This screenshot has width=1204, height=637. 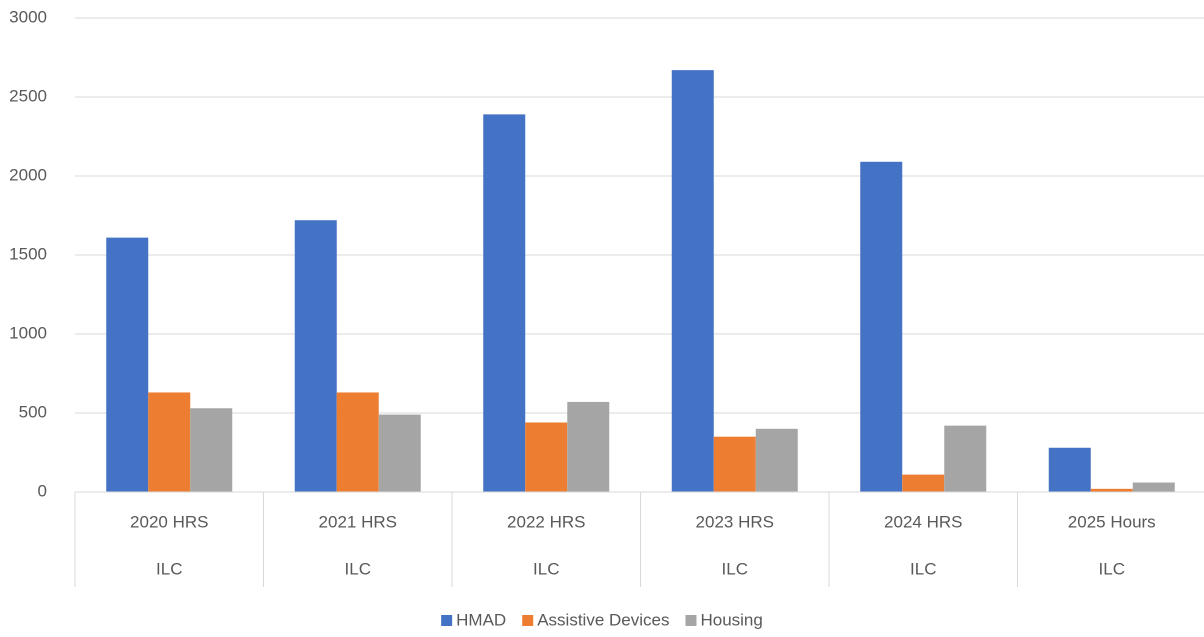 What do you see at coordinates (28, 253) in the screenshot?
I see `y-tick-label: 1500` at bounding box center [28, 253].